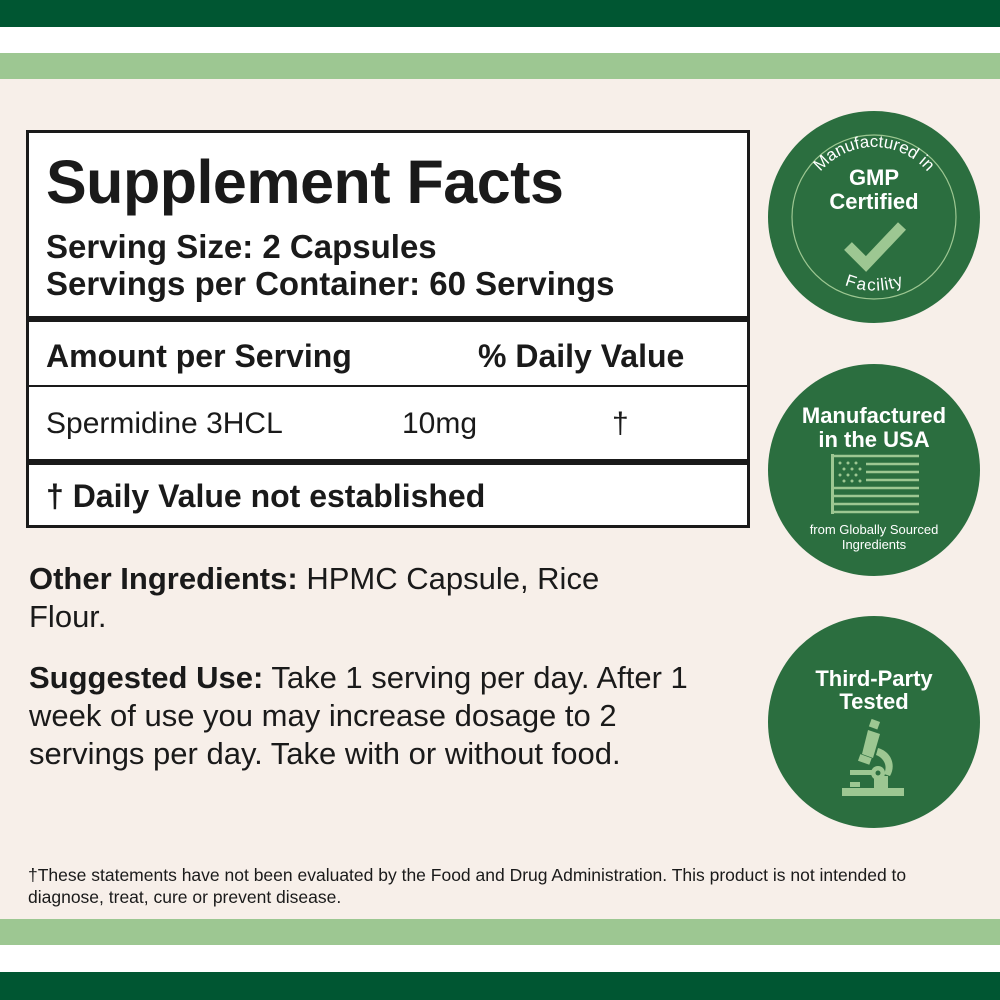 This screenshot has height=1000, width=1000. What do you see at coordinates (875, 484) in the screenshot?
I see `us-flag-icon` at bounding box center [875, 484].